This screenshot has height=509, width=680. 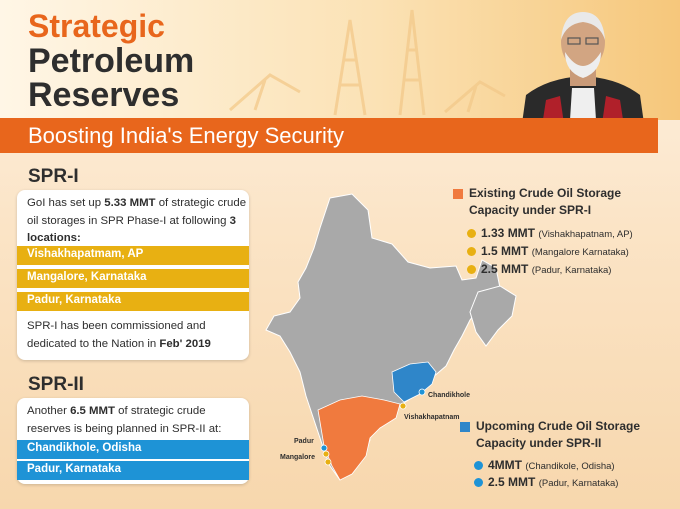 I want to click on spr2-heading: SPR-II, so click(x=56, y=384).